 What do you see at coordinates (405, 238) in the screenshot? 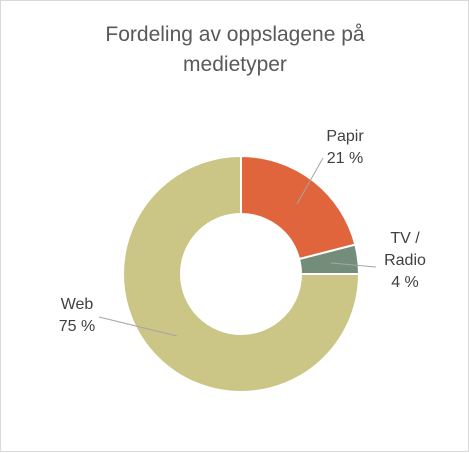
I see `category-label-tv-radio-0: TV /` at bounding box center [405, 238].